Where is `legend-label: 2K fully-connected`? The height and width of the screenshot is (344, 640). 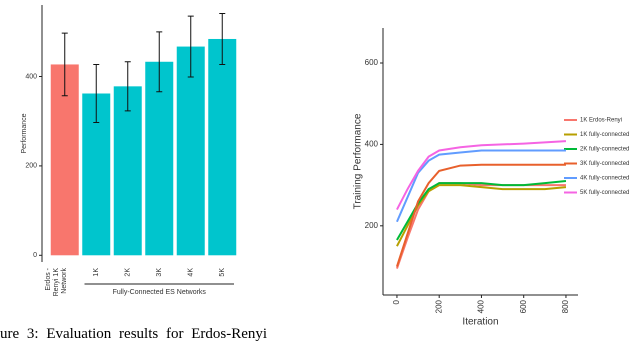
legend-label: 2K fully-connected is located at coordinates (604, 150).